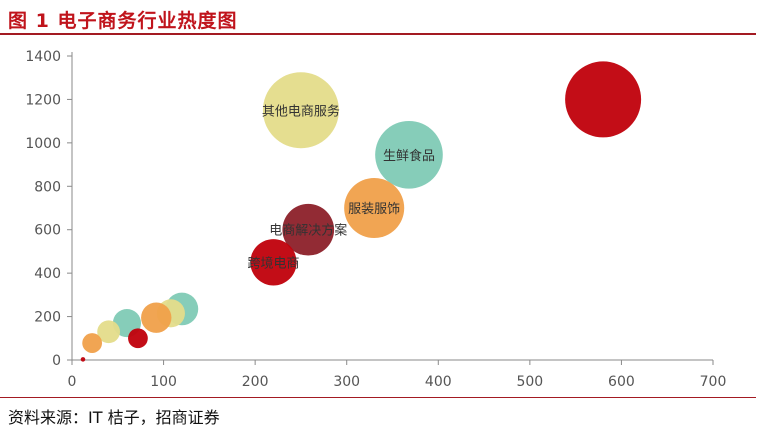  I want to click on x-tick-label: 300, so click(346, 382).